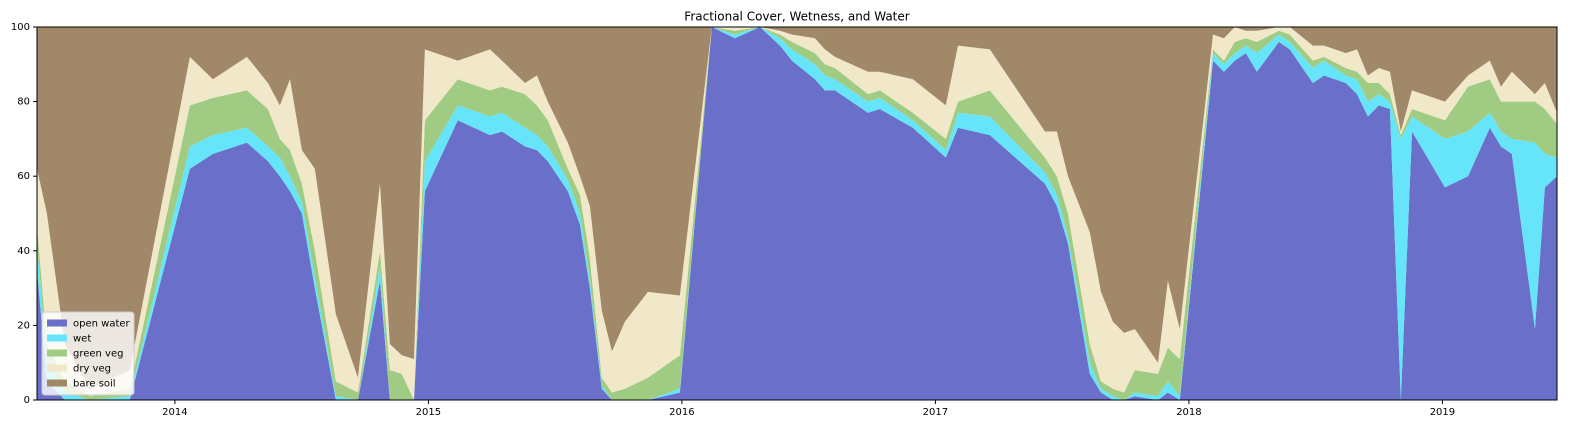  Describe the element at coordinates (23, 102) in the screenshot. I see `y-tick-label: 80` at that location.